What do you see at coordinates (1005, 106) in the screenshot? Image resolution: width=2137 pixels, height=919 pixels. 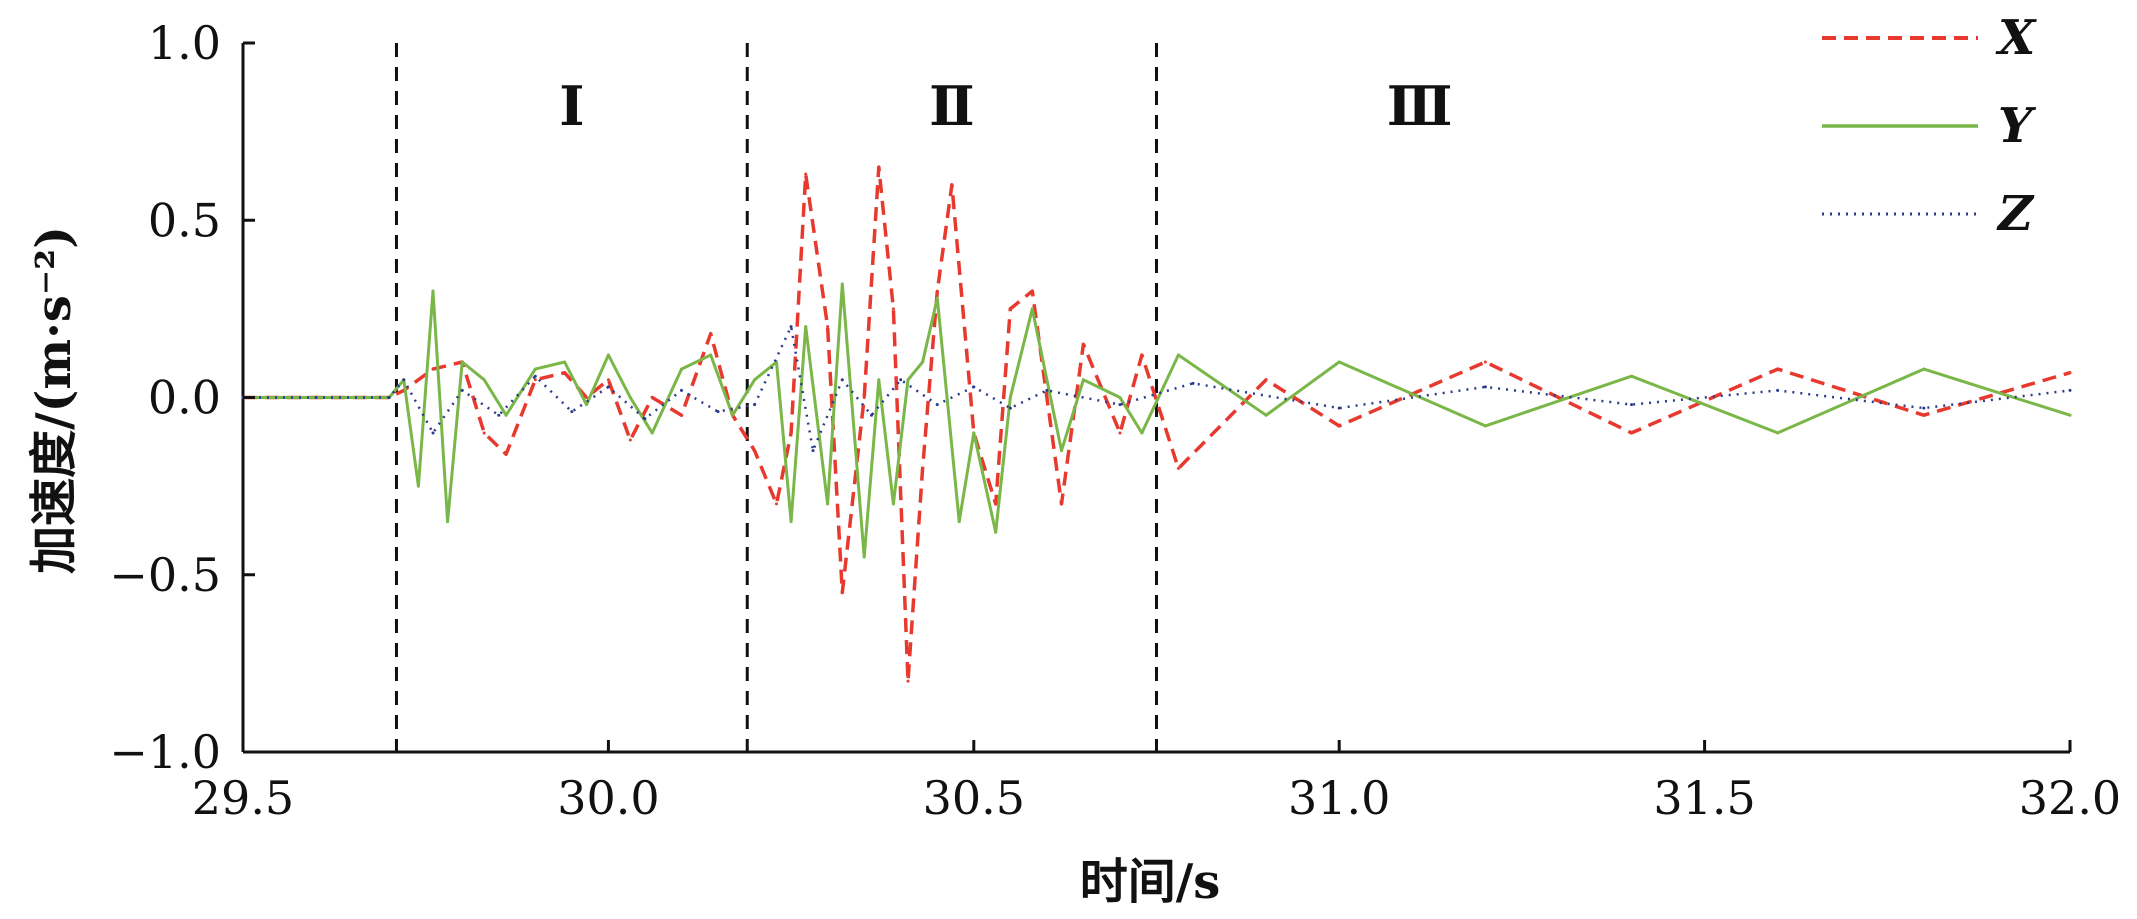 I see `phase-labels: Ⅰ Ⅱ Ⅲ` at bounding box center [1005, 106].